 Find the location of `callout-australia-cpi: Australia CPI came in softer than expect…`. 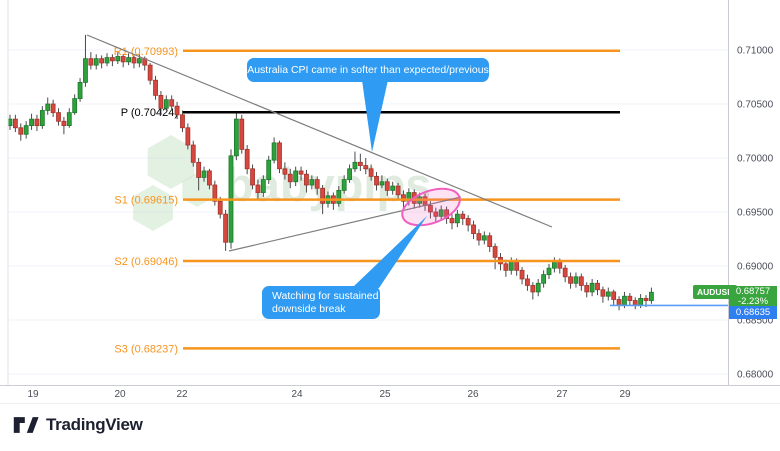

callout-australia-cpi: Australia CPI came in softer than expect… is located at coordinates (368, 70).